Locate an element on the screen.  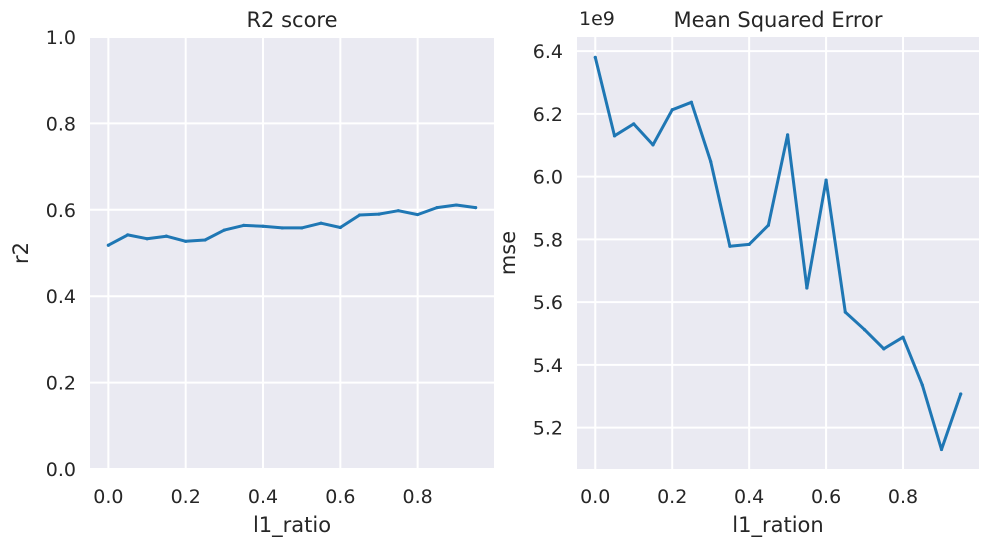
y-tick-label-r2: 1.0 is located at coordinates (61, 38).